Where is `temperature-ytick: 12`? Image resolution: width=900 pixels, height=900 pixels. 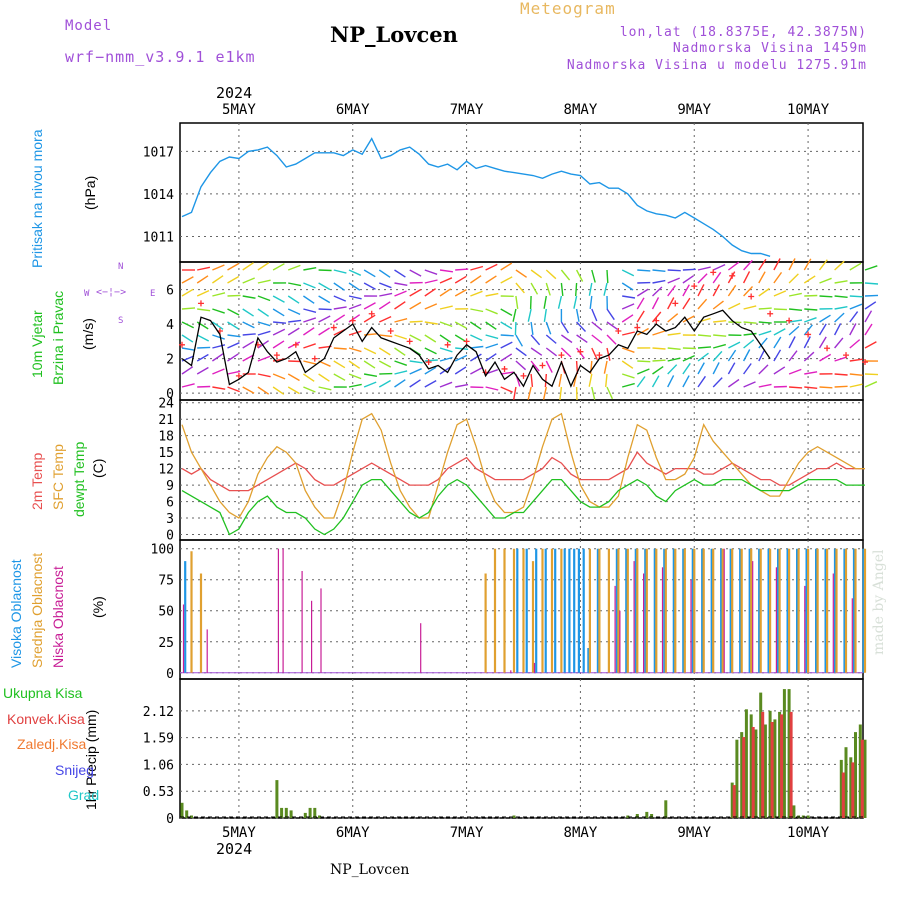 temperature-ytick: 12 is located at coordinates (166, 470).